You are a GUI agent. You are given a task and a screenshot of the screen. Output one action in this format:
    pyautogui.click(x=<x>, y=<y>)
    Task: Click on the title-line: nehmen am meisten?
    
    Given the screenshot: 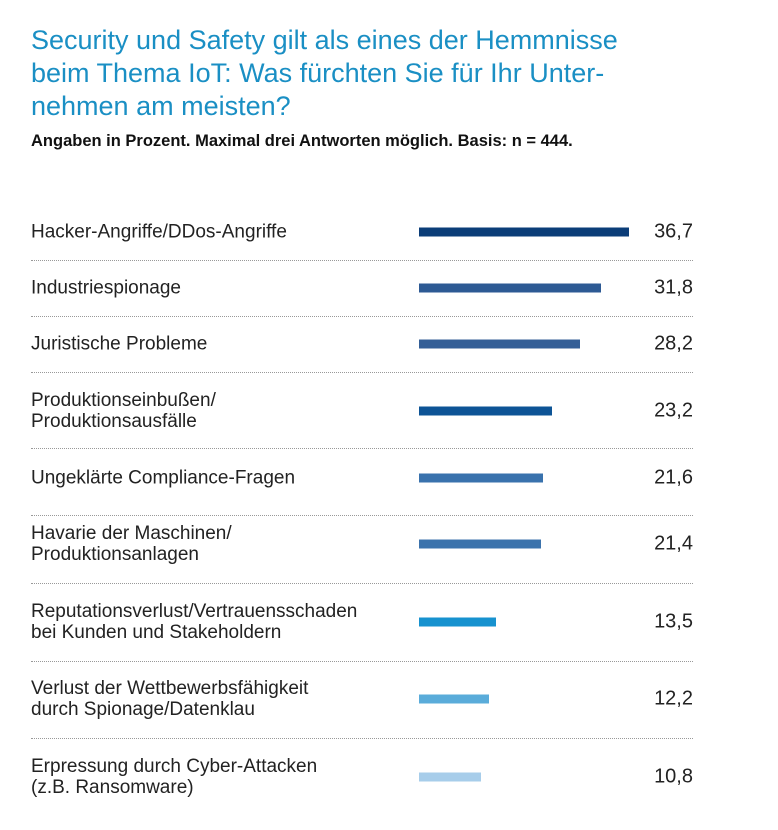 What is the action you would take?
    pyautogui.click(x=161, y=106)
    